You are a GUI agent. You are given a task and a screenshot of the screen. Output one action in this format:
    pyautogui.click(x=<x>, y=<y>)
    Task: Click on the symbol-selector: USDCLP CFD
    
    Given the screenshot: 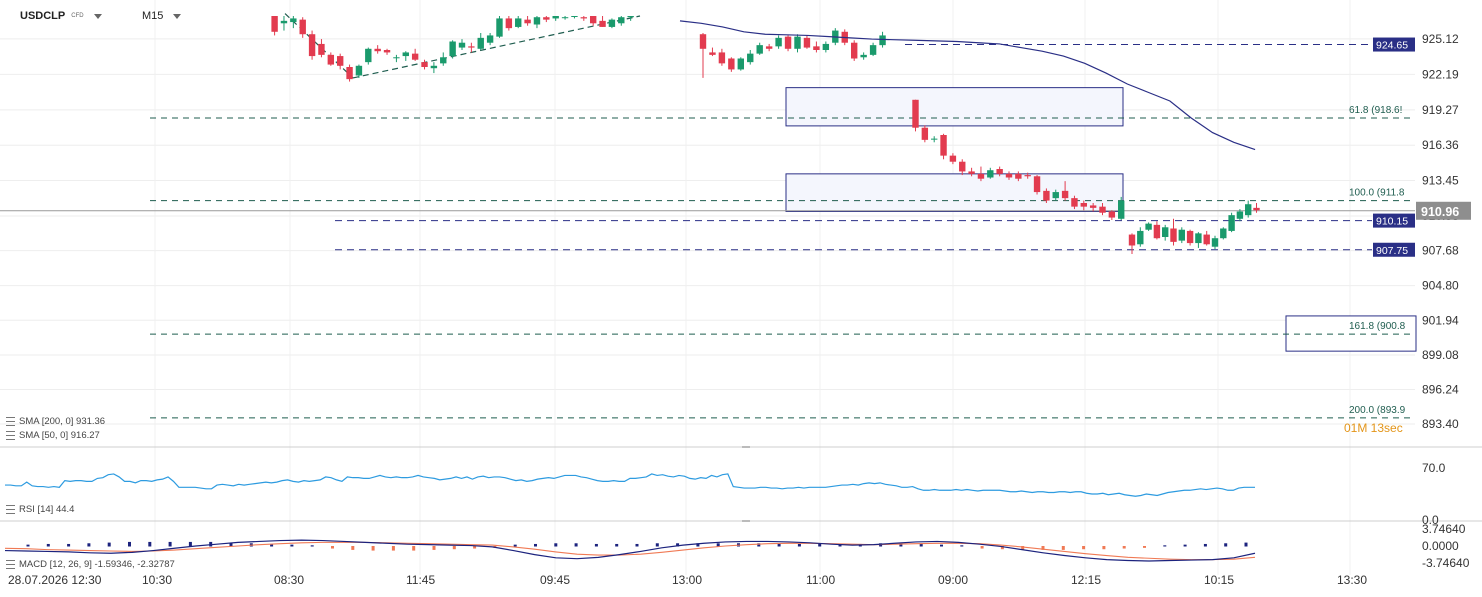 What is the action you would take?
    pyautogui.click(x=61, y=16)
    